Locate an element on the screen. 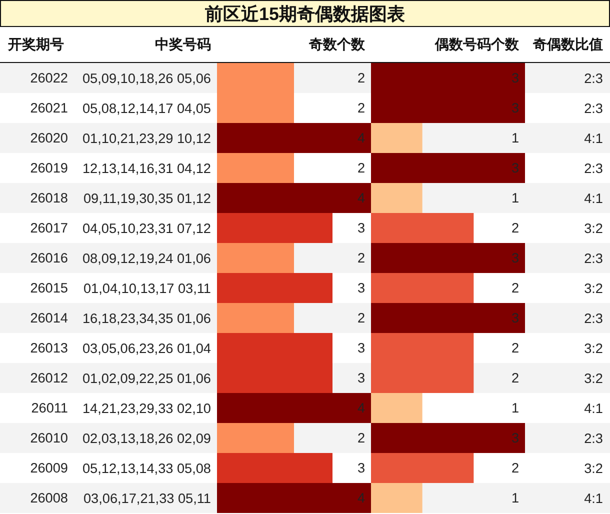 The image size is (610, 514). text: 奇偶数比值 is located at coordinates (568, 45).